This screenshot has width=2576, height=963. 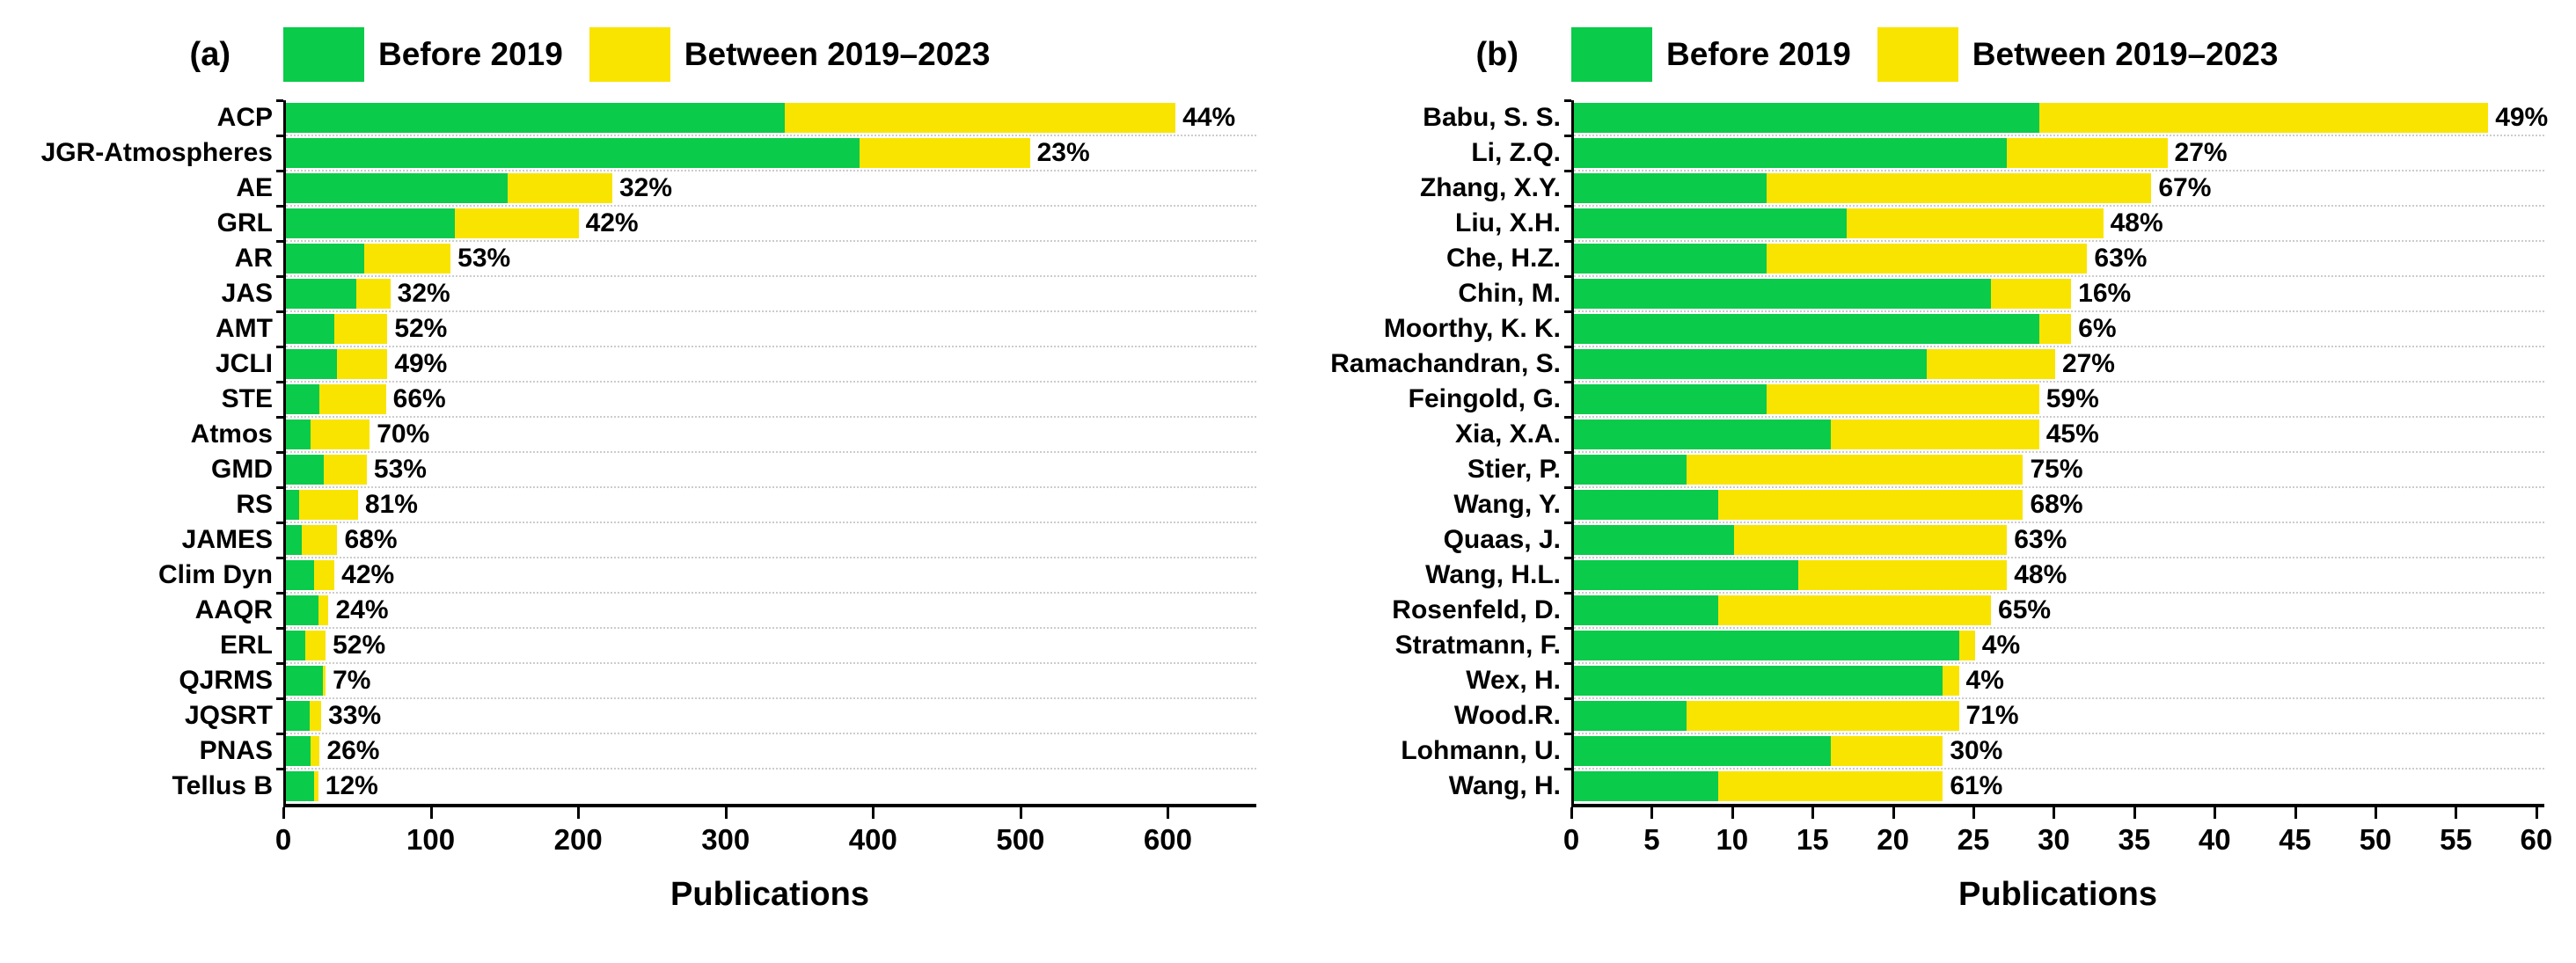 I want to click on bar-percent-label: 67%, so click(x=2185, y=188).